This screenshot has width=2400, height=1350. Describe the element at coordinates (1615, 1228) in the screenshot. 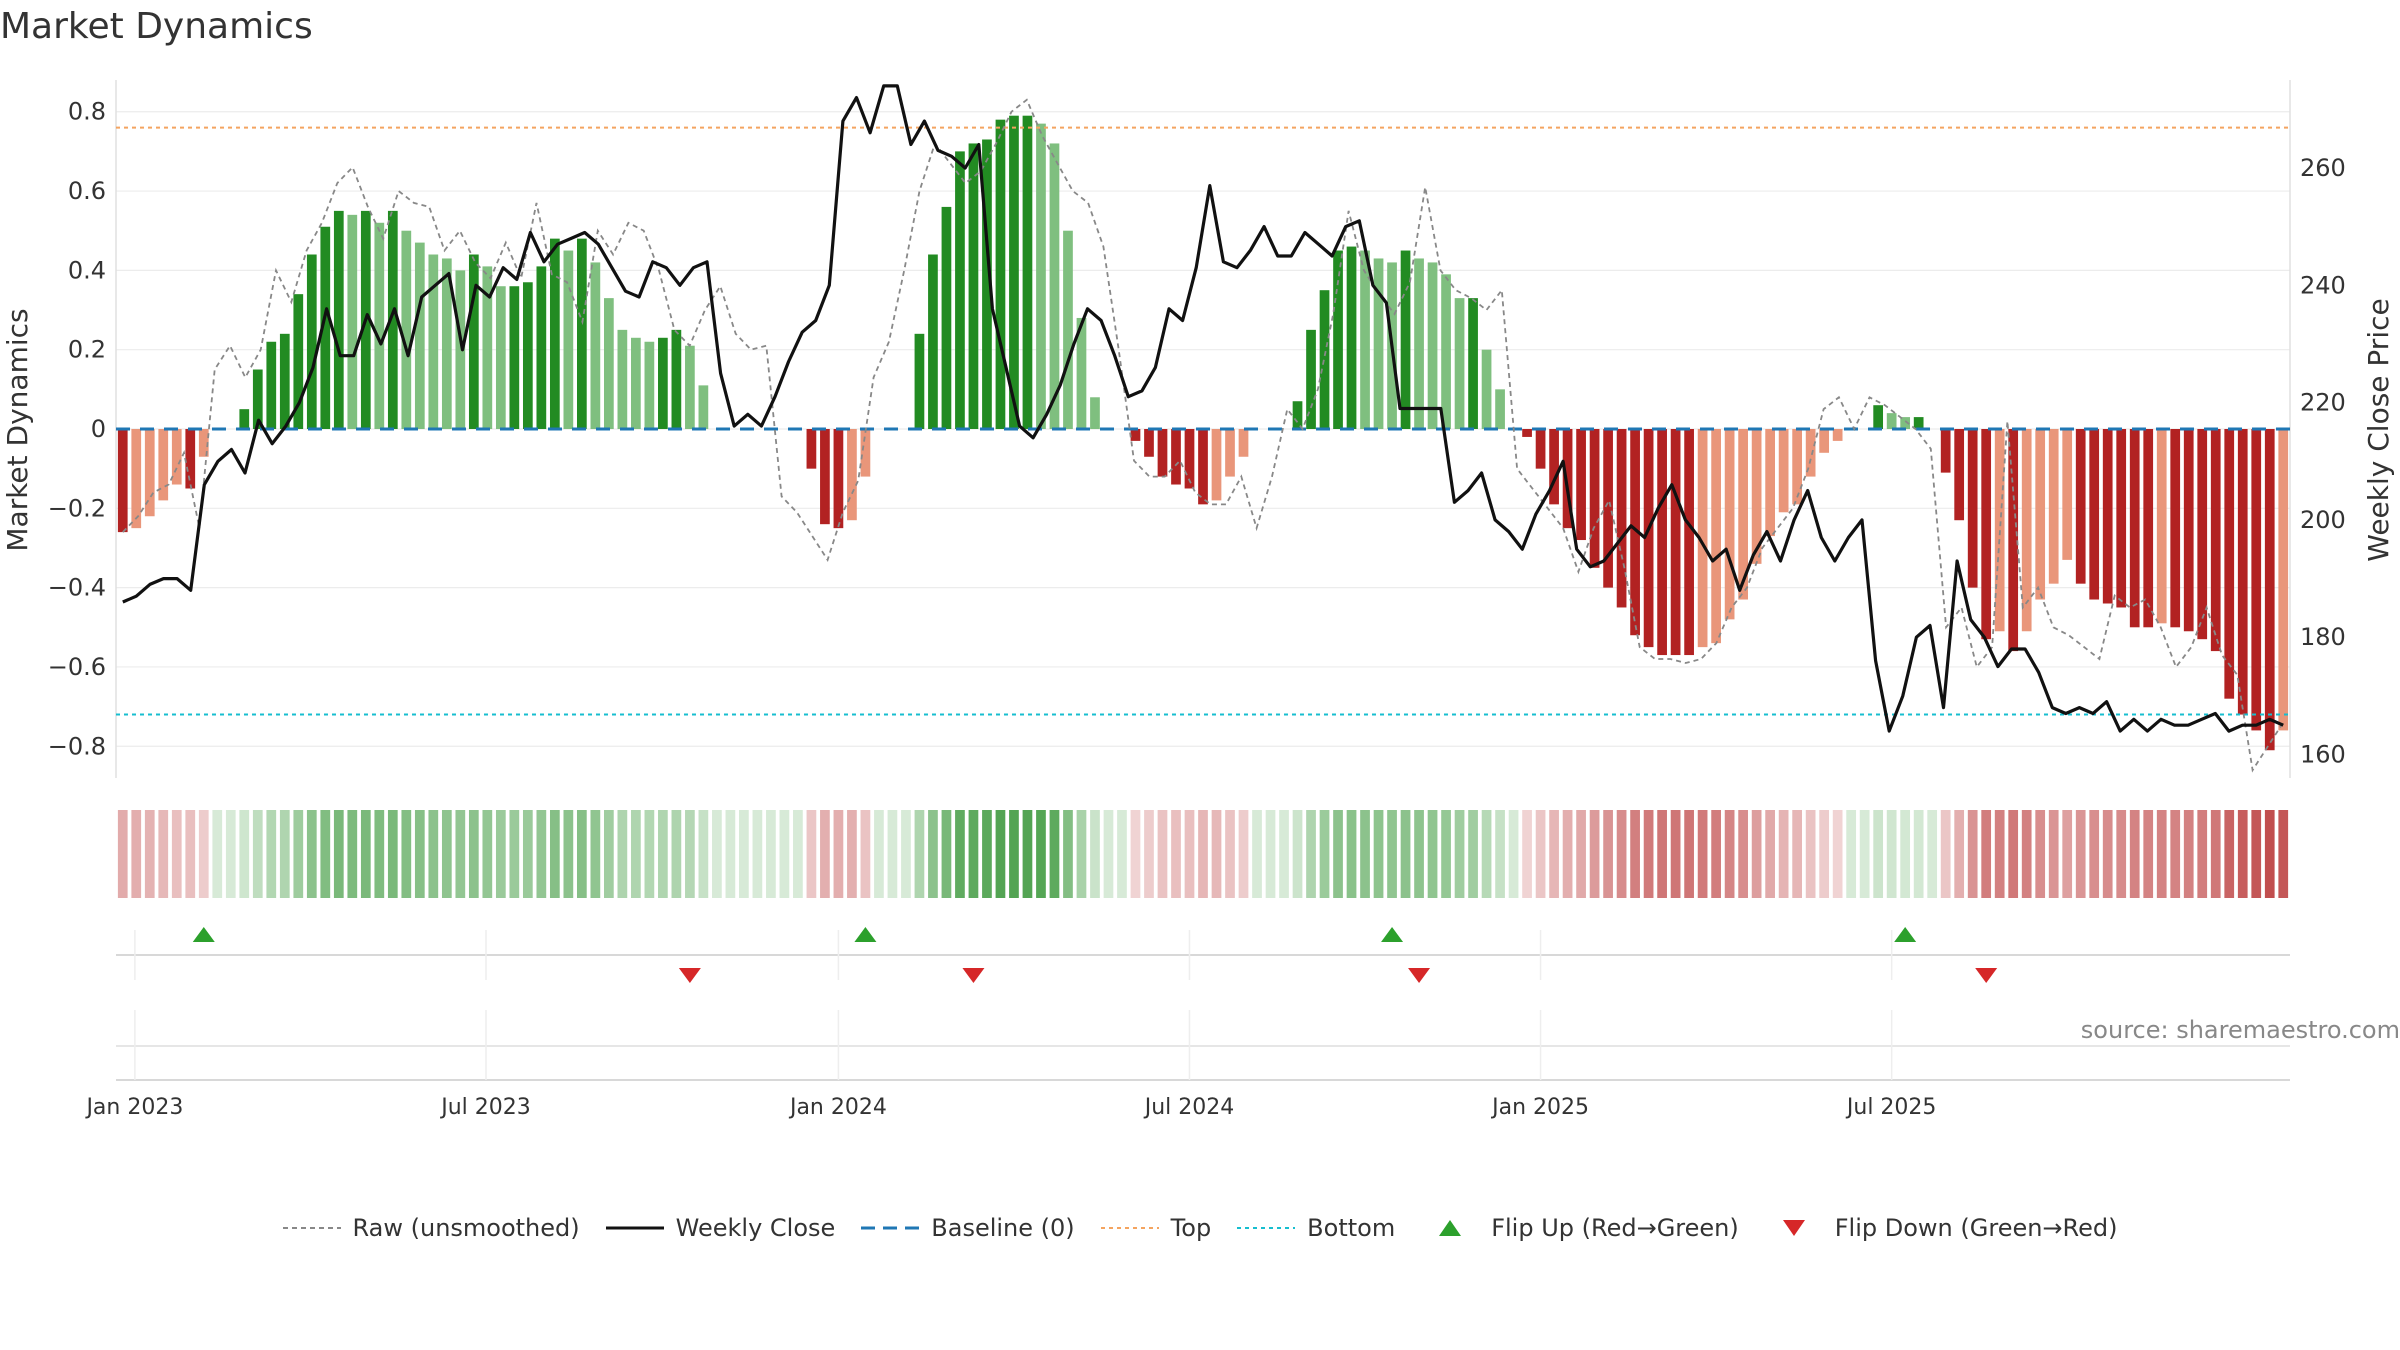

I see `legend-label-flip-up: Flip Up (Red→Green)` at that location.